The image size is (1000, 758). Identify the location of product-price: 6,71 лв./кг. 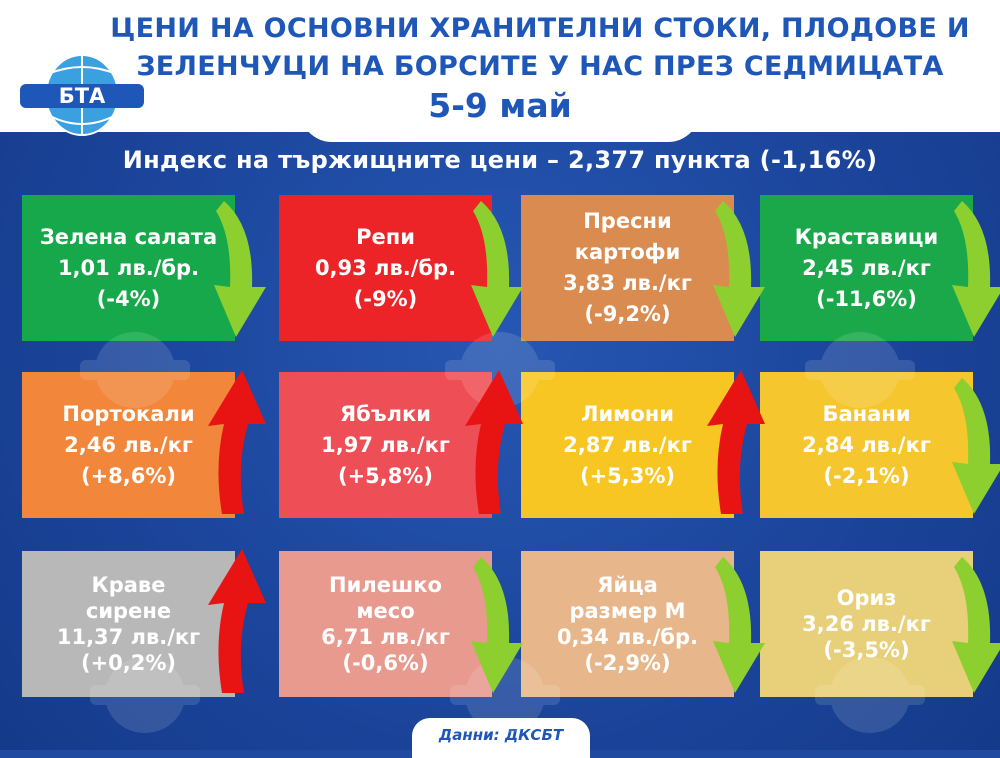
(385, 637).